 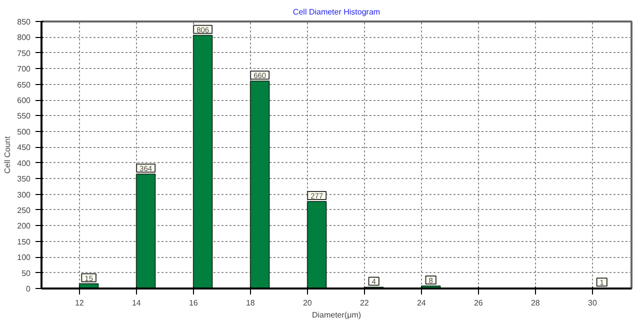 I want to click on x-tick-label: 12, so click(x=79, y=303).